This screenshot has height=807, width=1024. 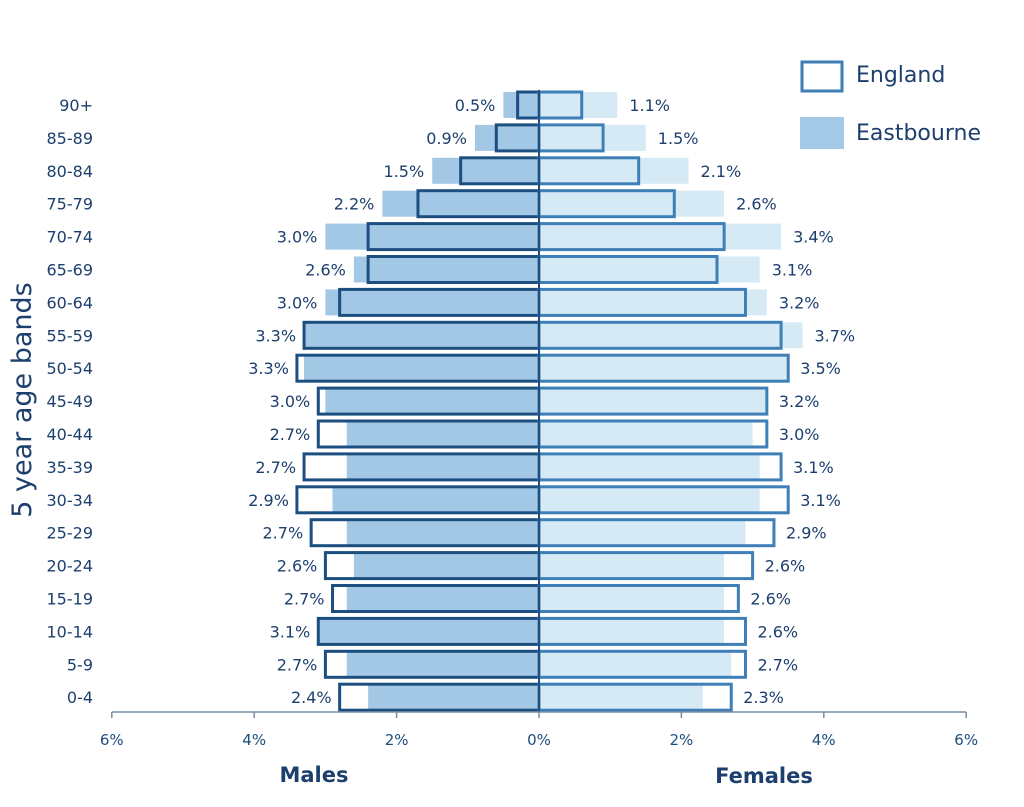 What do you see at coordinates (70, 138) in the screenshot?
I see `age-band-label-85-89: 85-89` at bounding box center [70, 138].